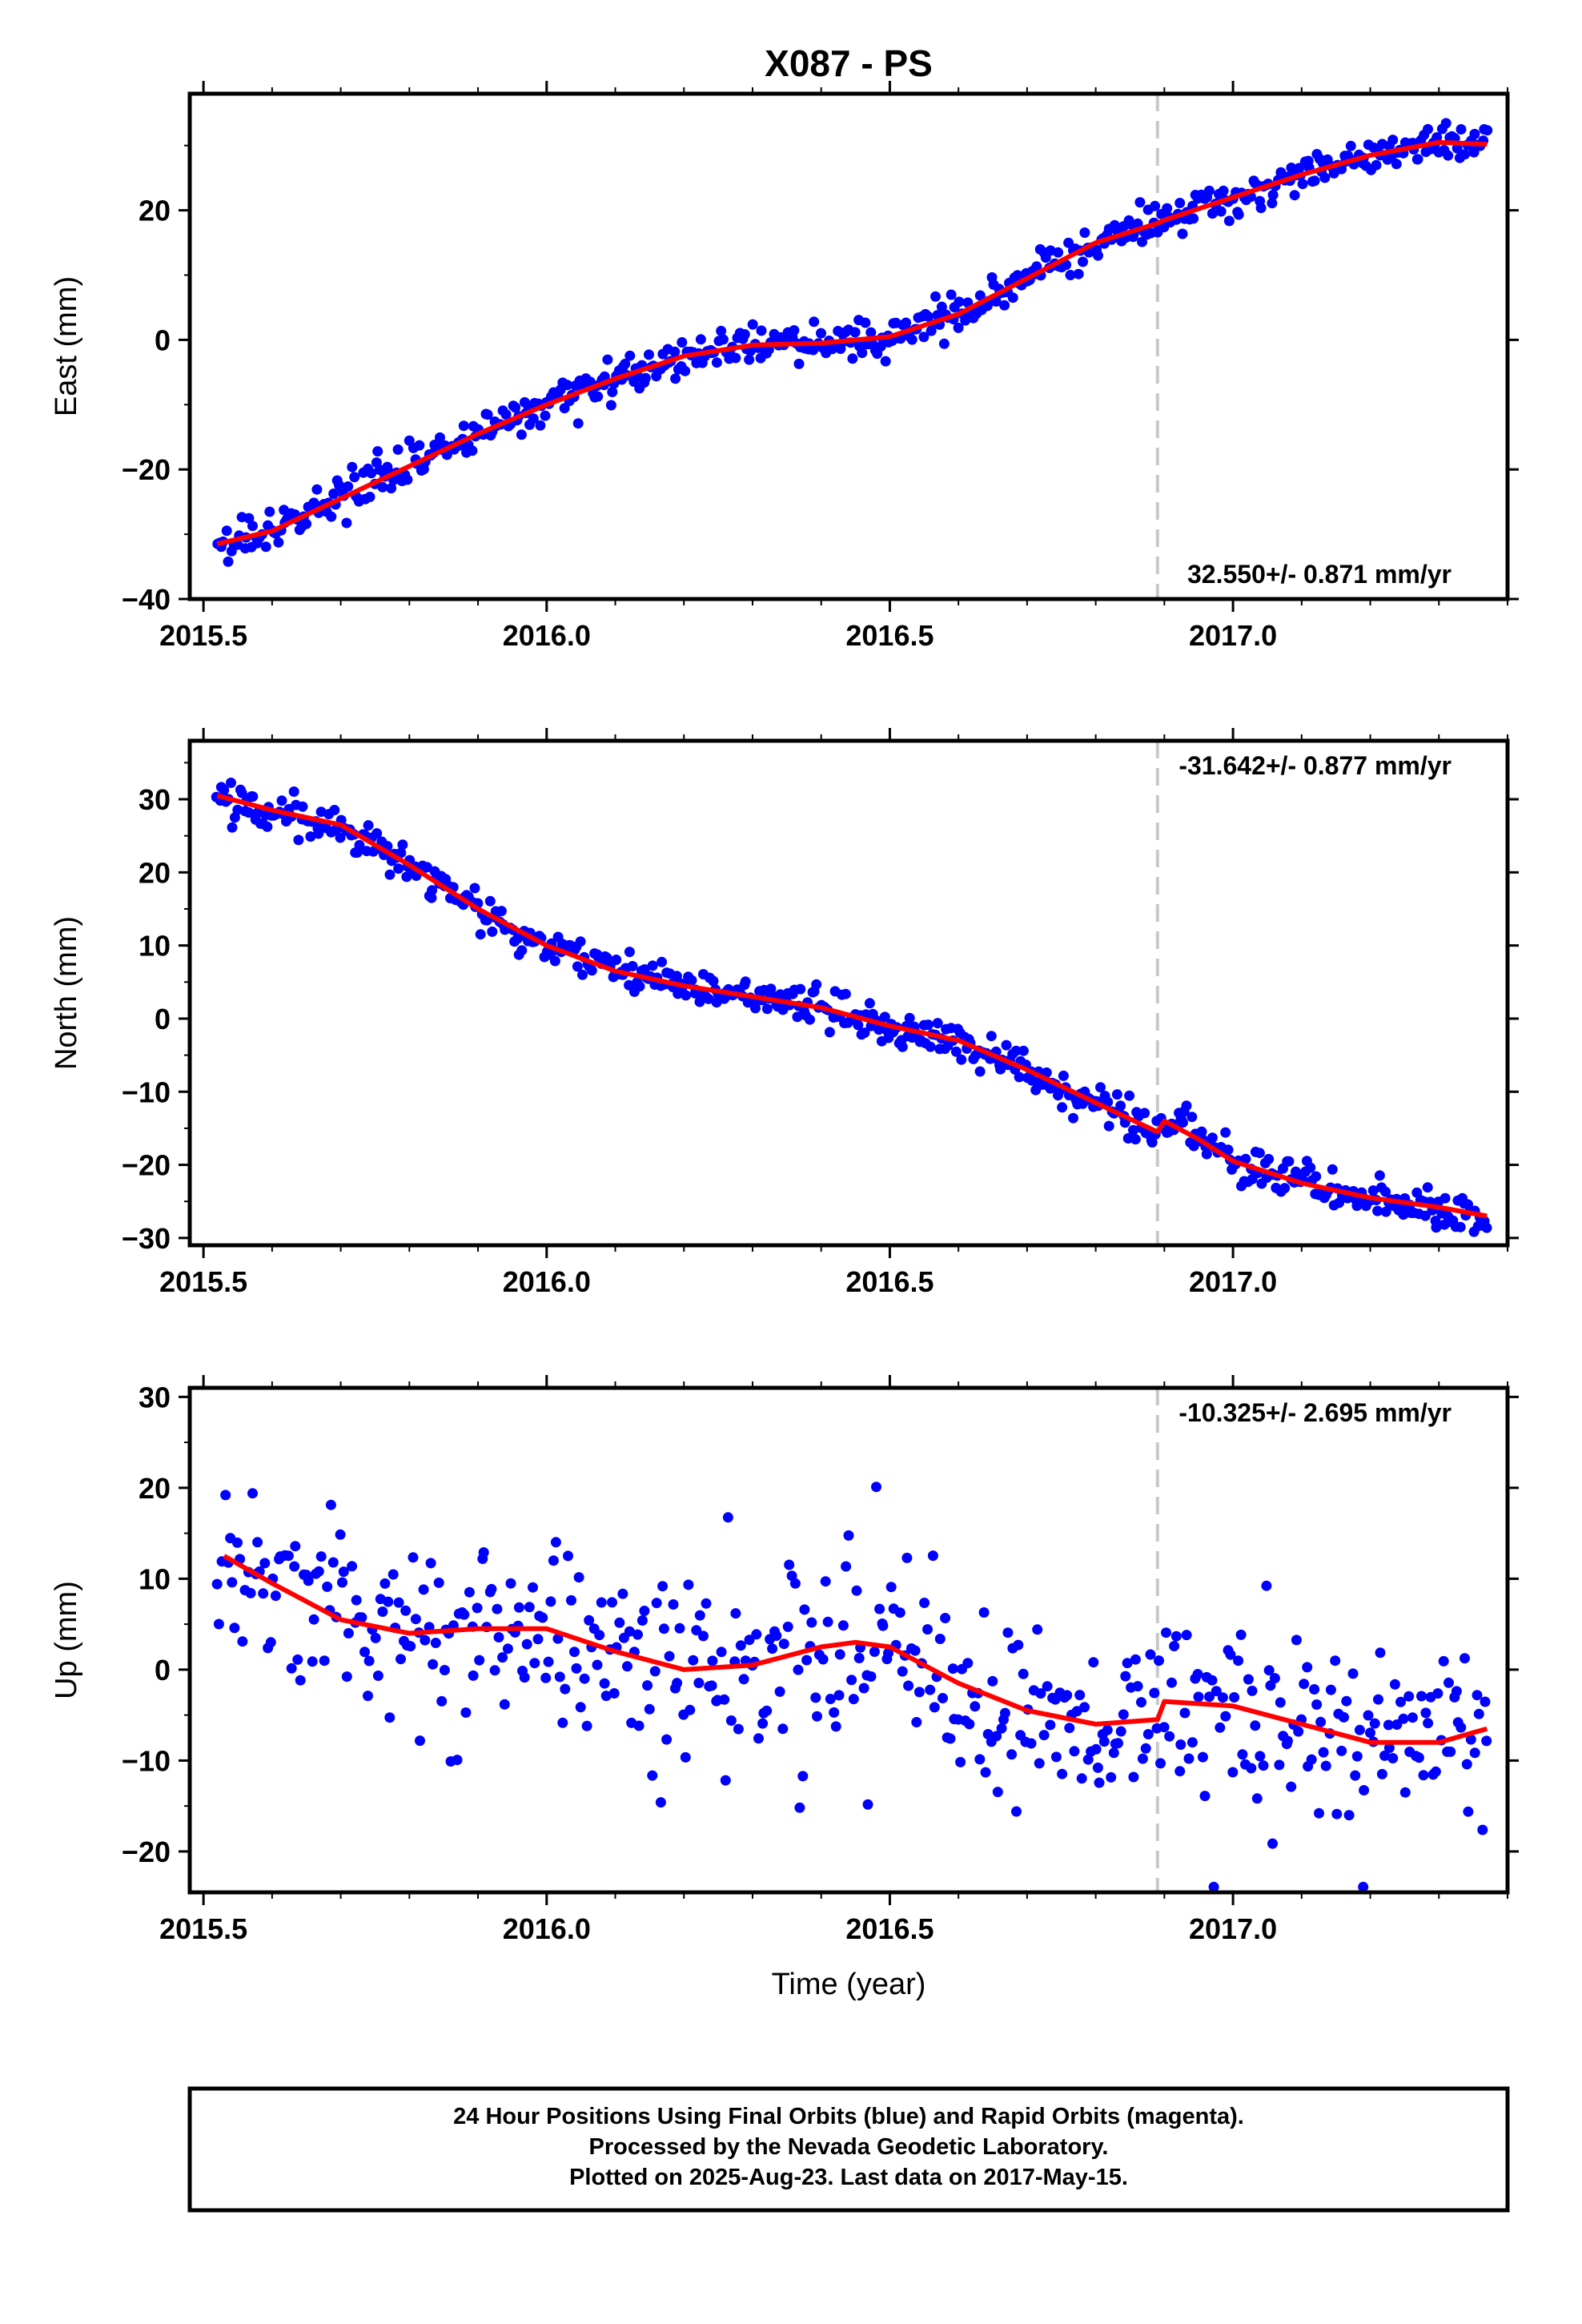  Describe the element at coordinates (547, 635) in the screenshot. I see `x-tick-label: 2016.0` at that location.